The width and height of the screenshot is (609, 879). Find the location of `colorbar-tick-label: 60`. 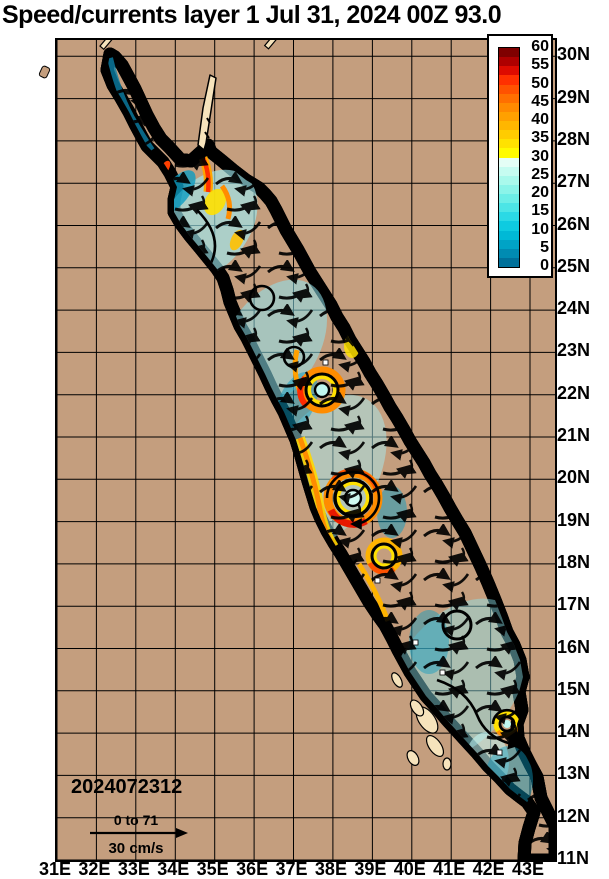

colorbar-tick-label: 60 is located at coordinates (540, 46).